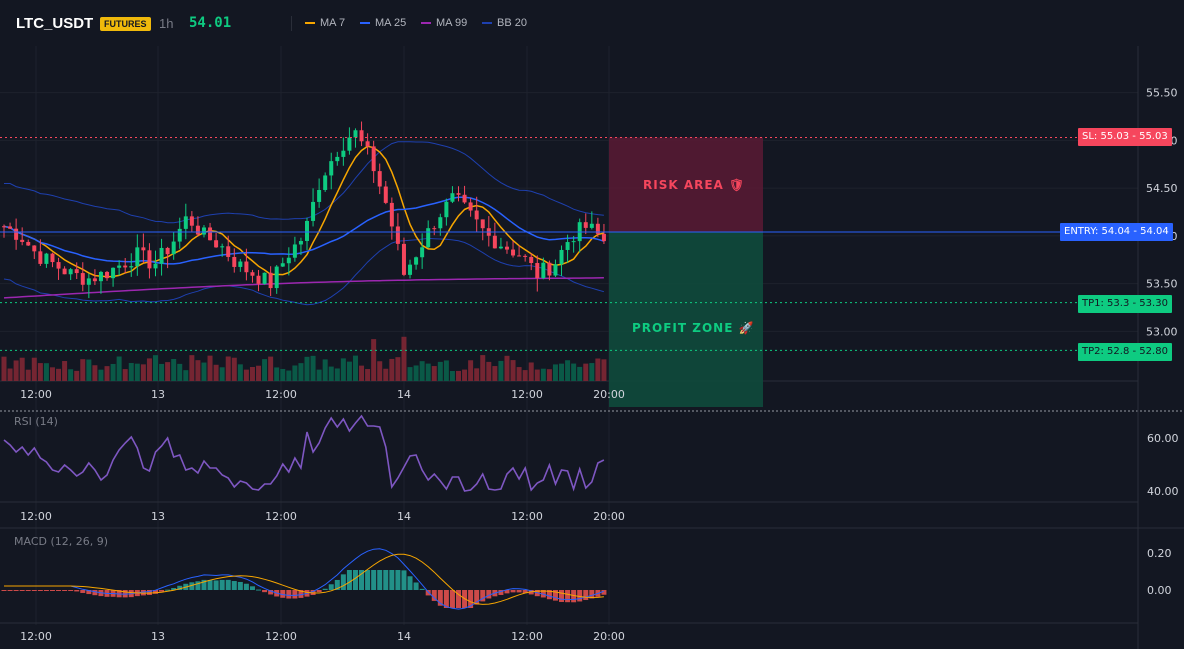  Describe the element at coordinates (55, 23) in the screenshot. I see `symbol-title: LTC_USDT` at that location.